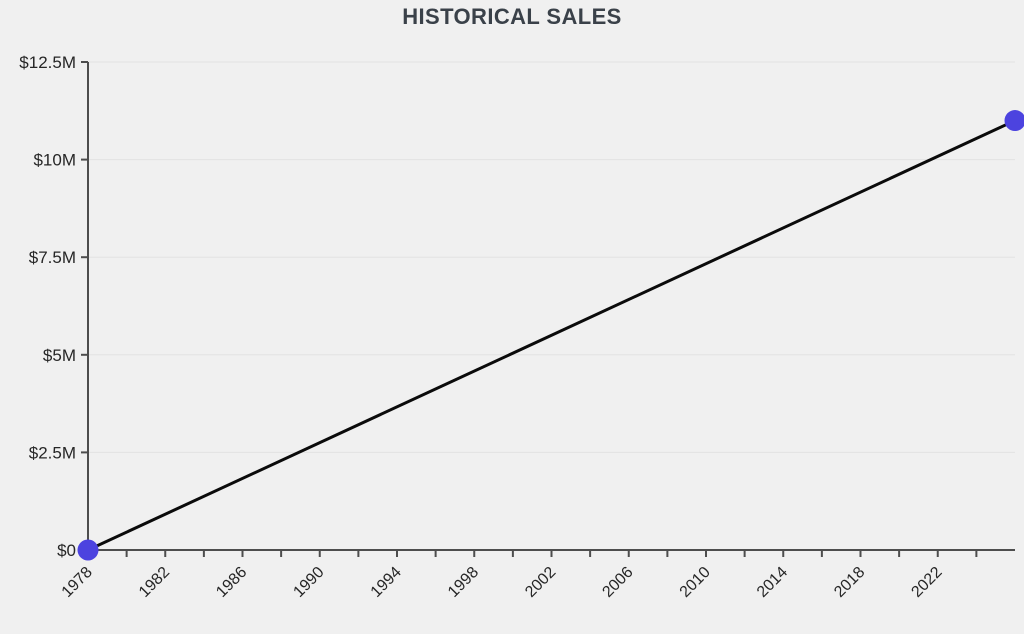 The height and width of the screenshot is (634, 1024). What do you see at coordinates (772, 582) in the screenshot?
I see `x-tick-label: 2014` at bounding box center [772, 582].